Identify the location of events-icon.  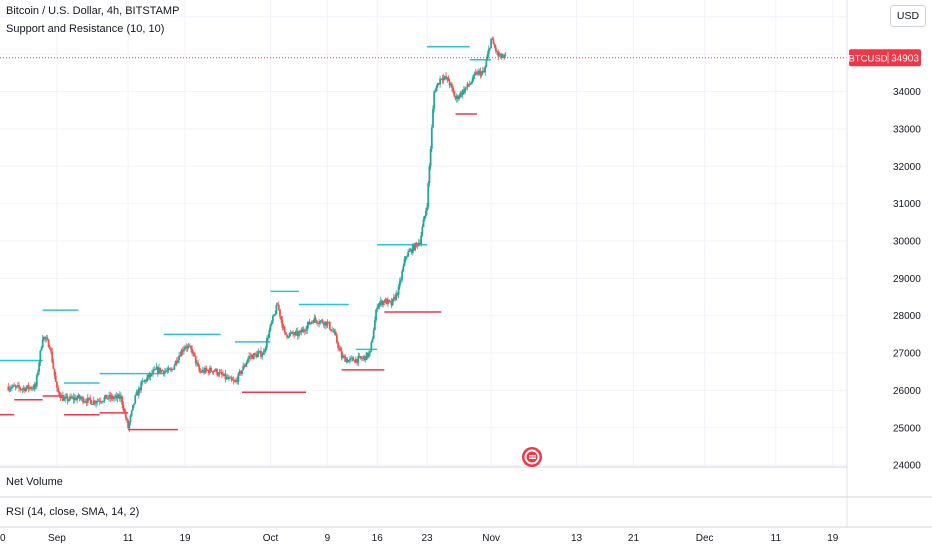
(532, 457).